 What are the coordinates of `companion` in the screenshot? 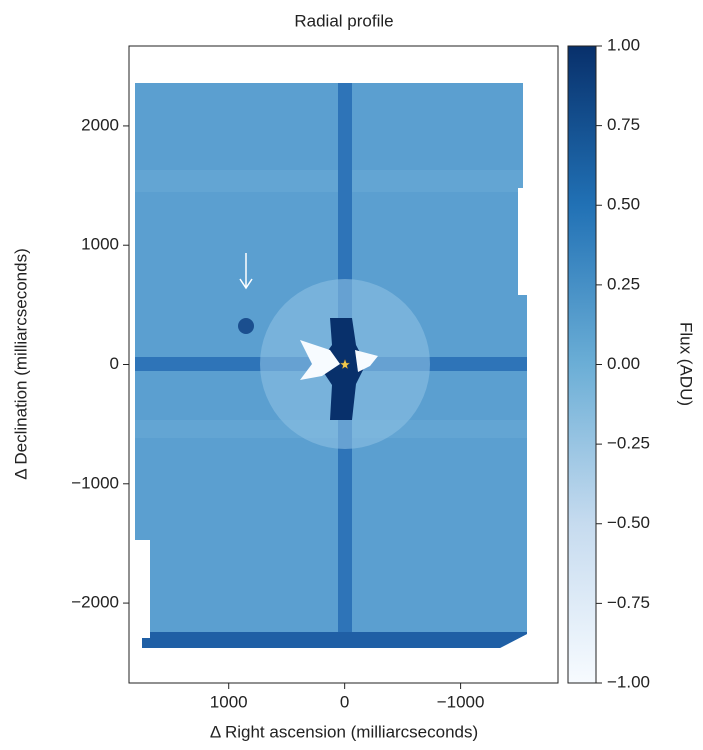 It's located at (246, 326).